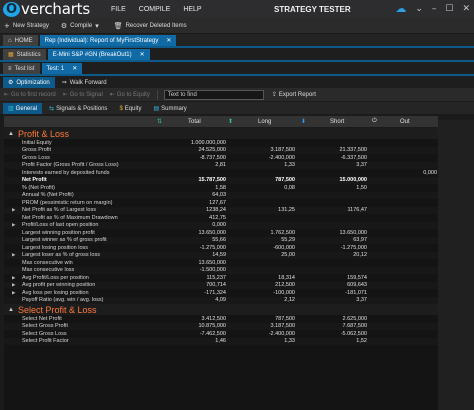  Describe the element at coordinates (57, 309) in the screenshot. I see `section-title: Select Profit & Loss` at that location.